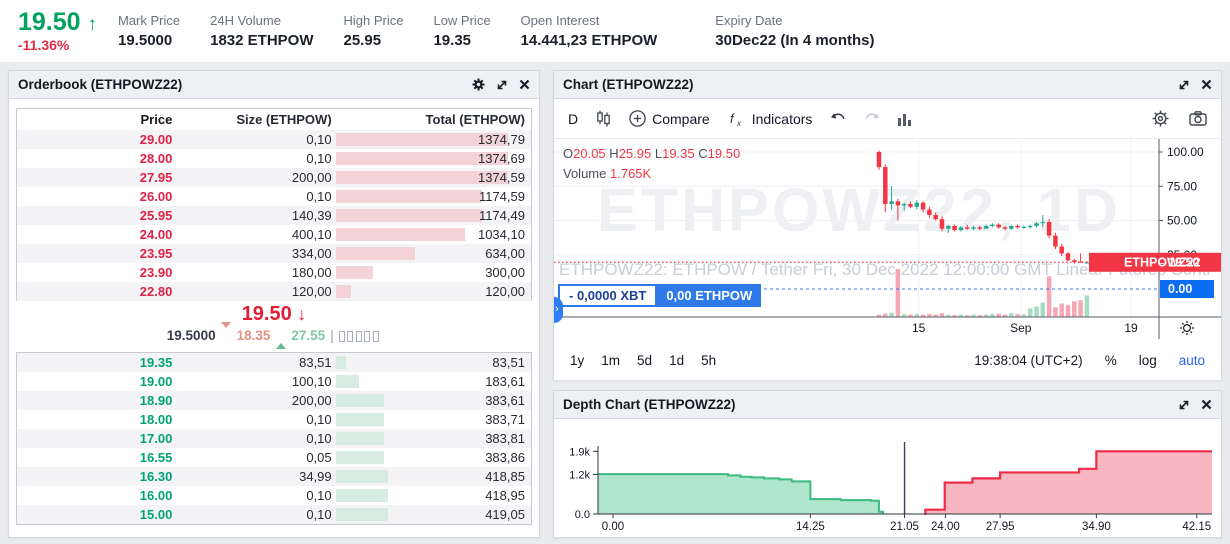 This screenshot has height=544, width=1230. Describe the element at coordinates (311, 291) in the screenshot. I see `size-cell: 120,00` at that location.